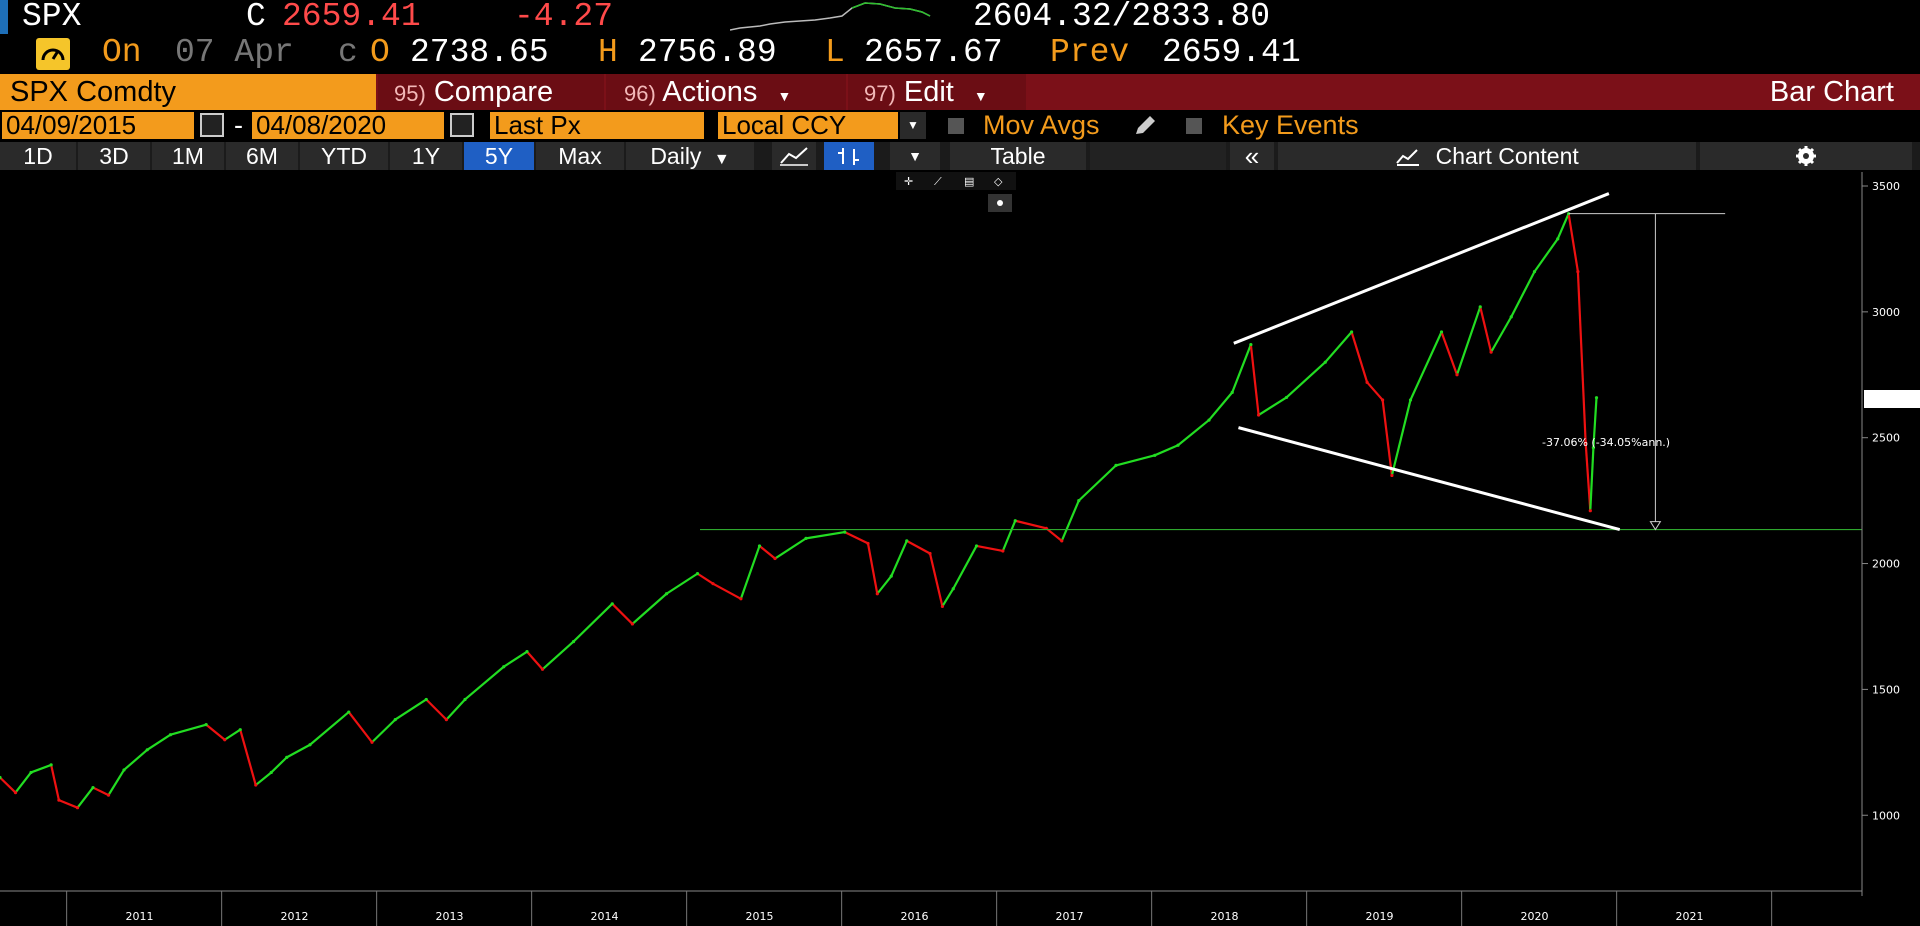  What do you see at coordinates (1806, 156) in the screenshot?
I see `gear-icon` at bounding box center [1806, 156].